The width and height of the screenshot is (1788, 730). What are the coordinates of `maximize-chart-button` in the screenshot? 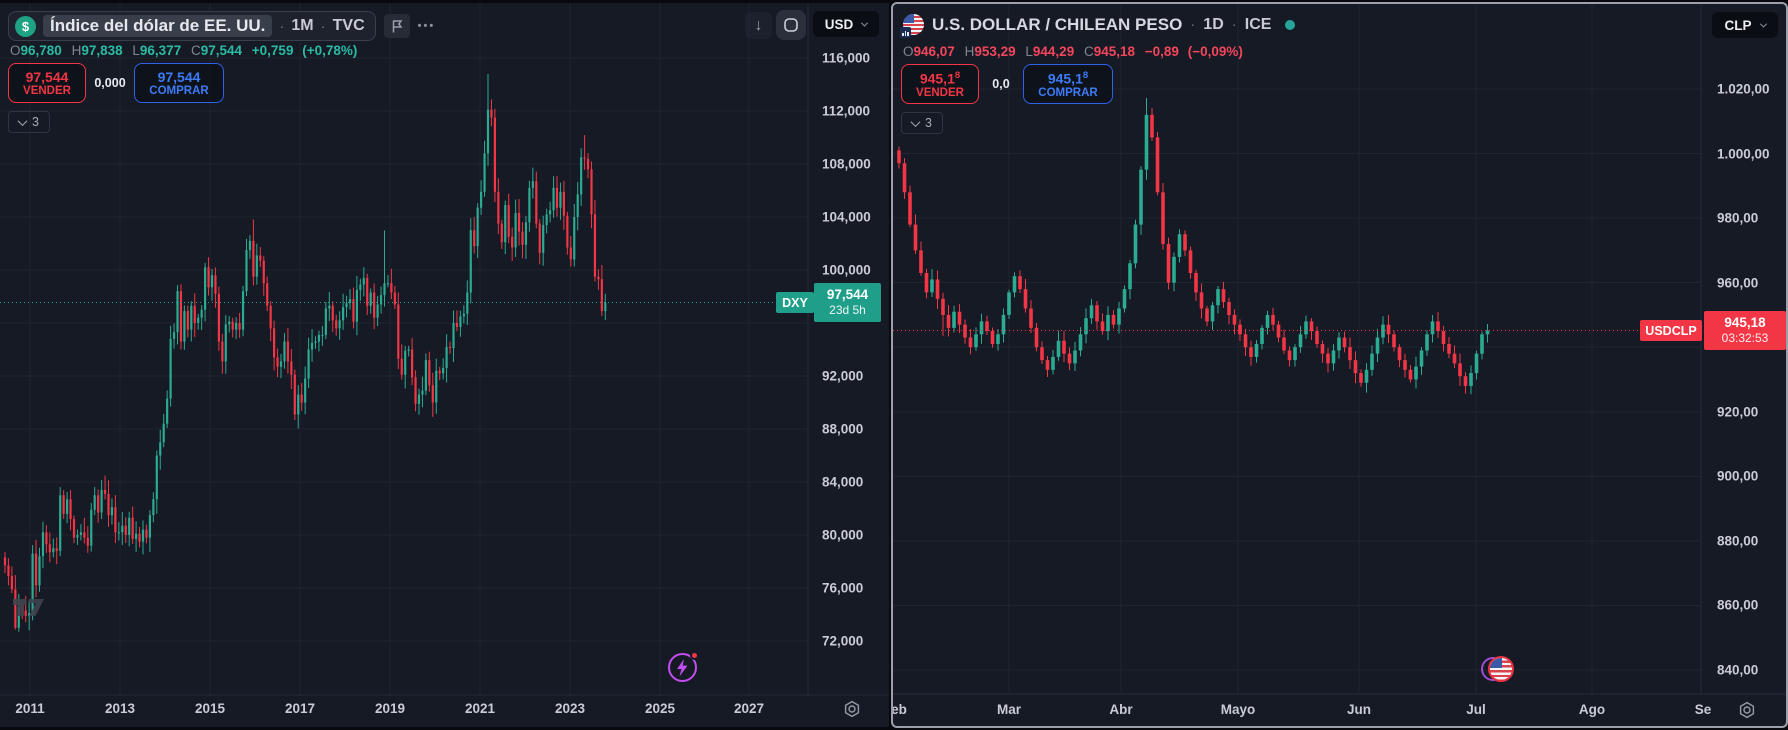 It's located at (791, 25).